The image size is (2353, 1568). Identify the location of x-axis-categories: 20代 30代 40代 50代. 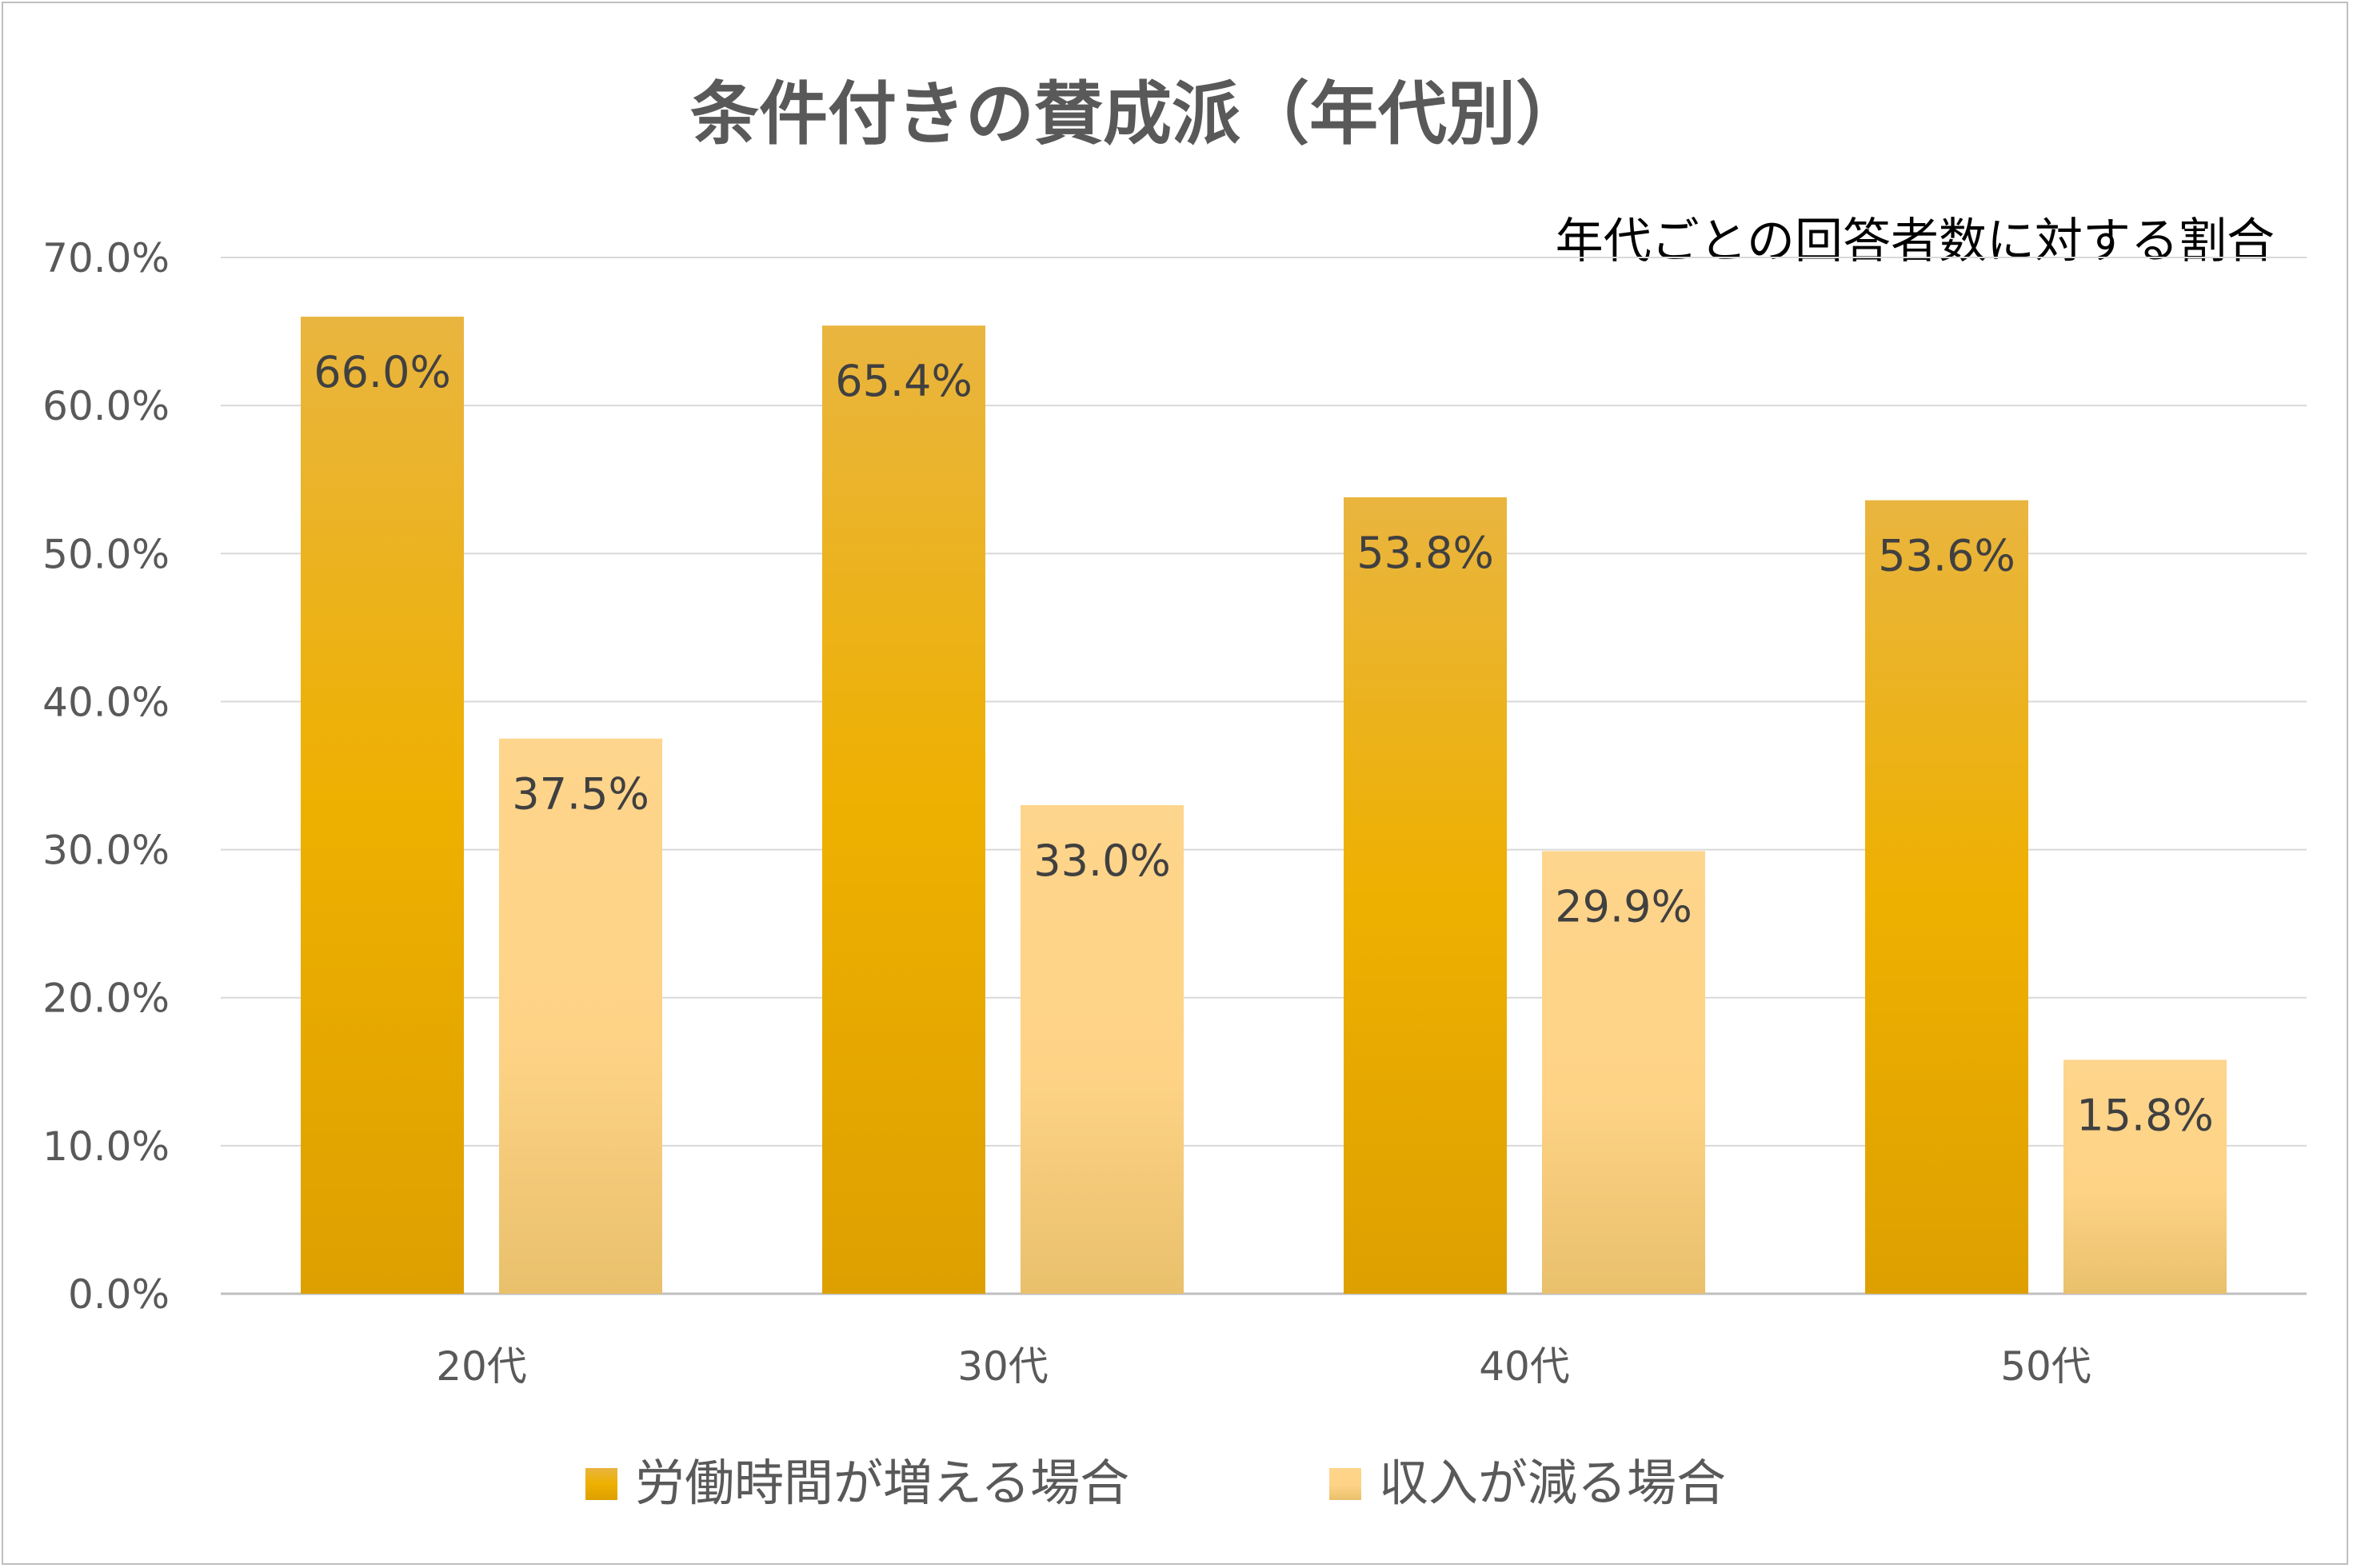
(1263, 1366).